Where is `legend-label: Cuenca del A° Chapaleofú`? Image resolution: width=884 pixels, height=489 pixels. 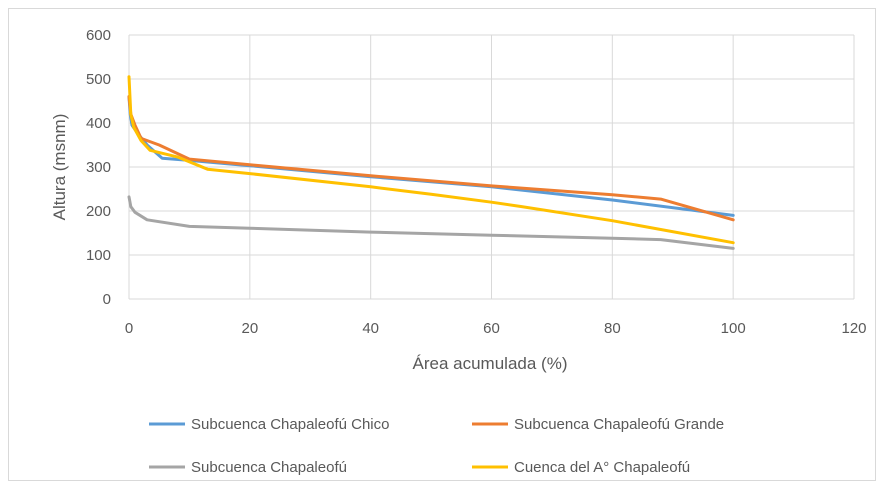 legend-label: Cuenca del A° Chapaleofú is located at coordinates (602, 467).